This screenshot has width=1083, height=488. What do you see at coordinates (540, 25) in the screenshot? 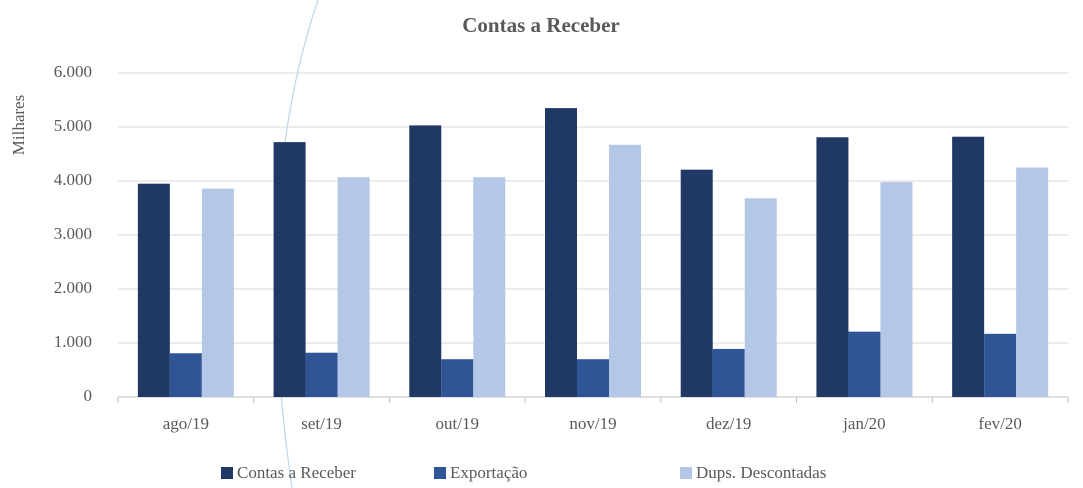
I see `chart-title: Contas a Receber` at bounding box center [540, 25].